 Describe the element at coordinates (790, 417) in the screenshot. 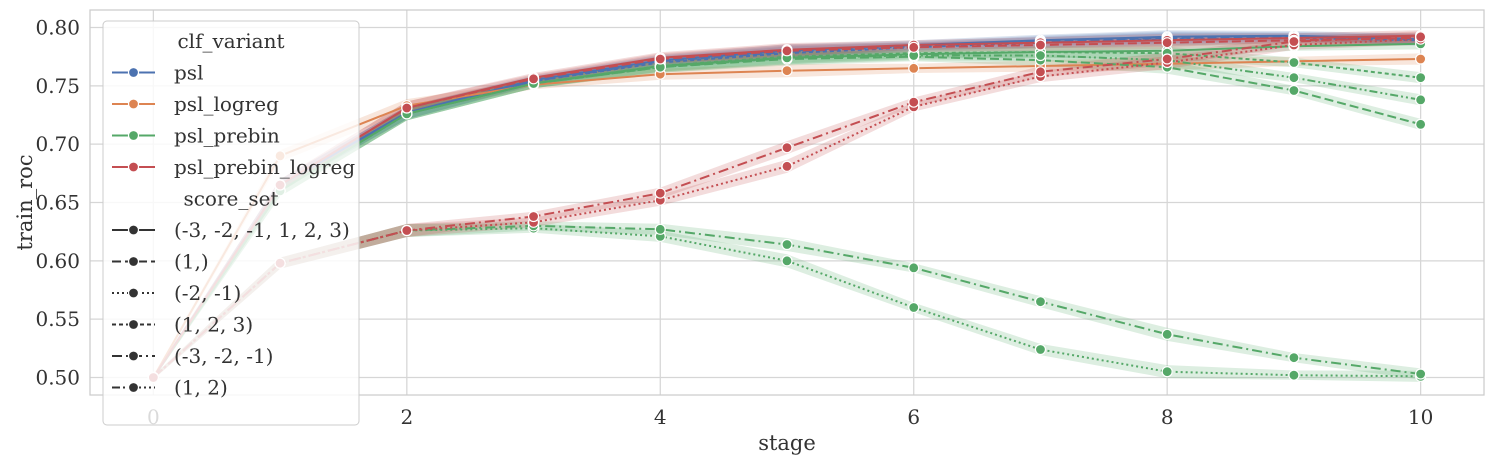

I see `x-axis-ticks: 0246810` at that location.